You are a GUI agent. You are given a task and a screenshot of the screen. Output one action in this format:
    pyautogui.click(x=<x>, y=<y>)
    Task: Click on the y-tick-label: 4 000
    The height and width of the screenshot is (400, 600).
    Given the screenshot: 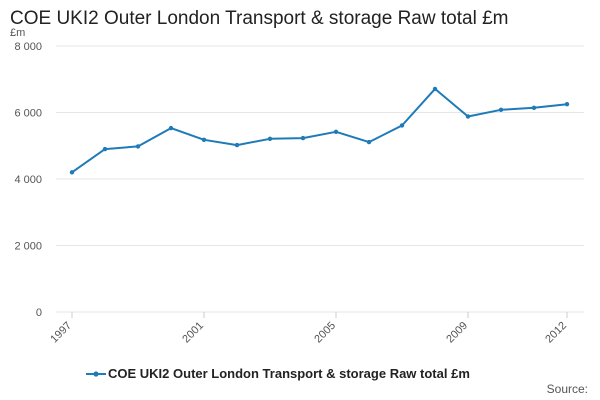 What is the action you would take?
    pyautogui.click(x=28, y=180)
    